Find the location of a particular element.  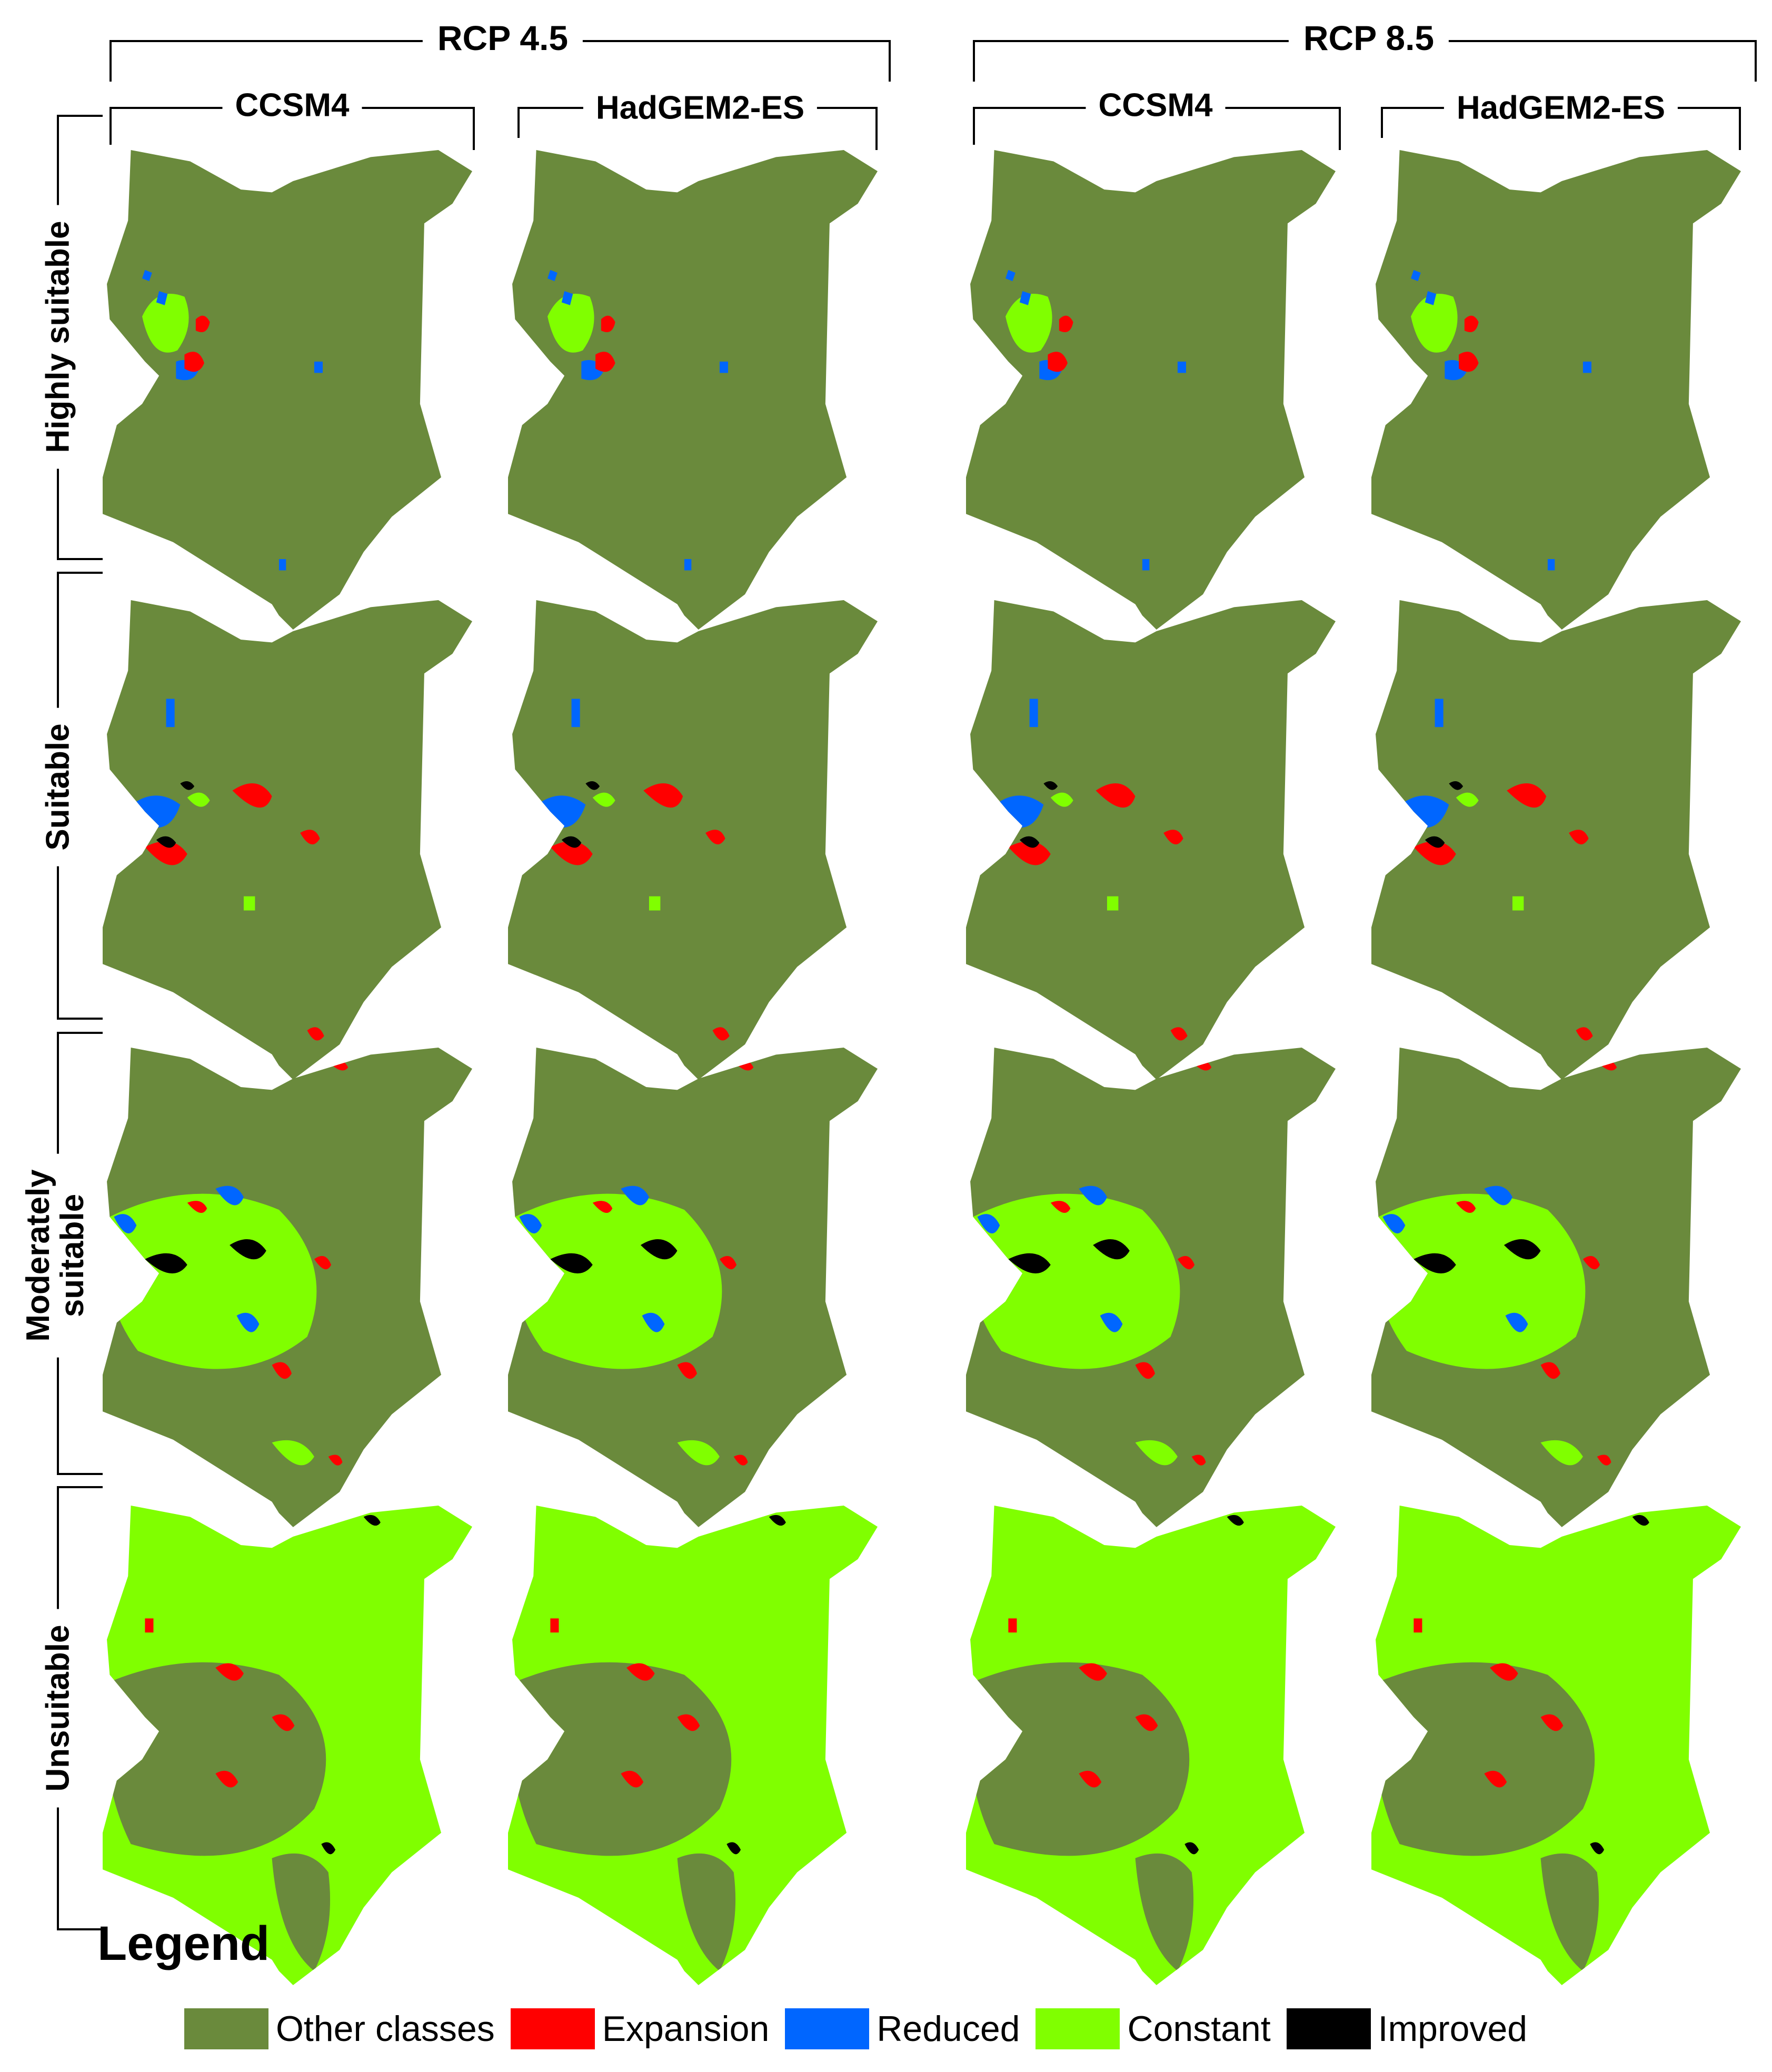

model-label-ccsm4-rcp85: CCSM4 is located at coordinates (1156, 105).